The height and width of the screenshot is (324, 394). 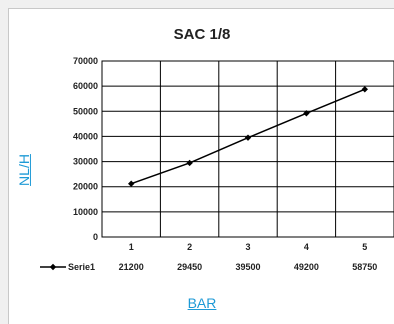 I want to click on y-tick-label: 70000, so click(x=85, y=61).